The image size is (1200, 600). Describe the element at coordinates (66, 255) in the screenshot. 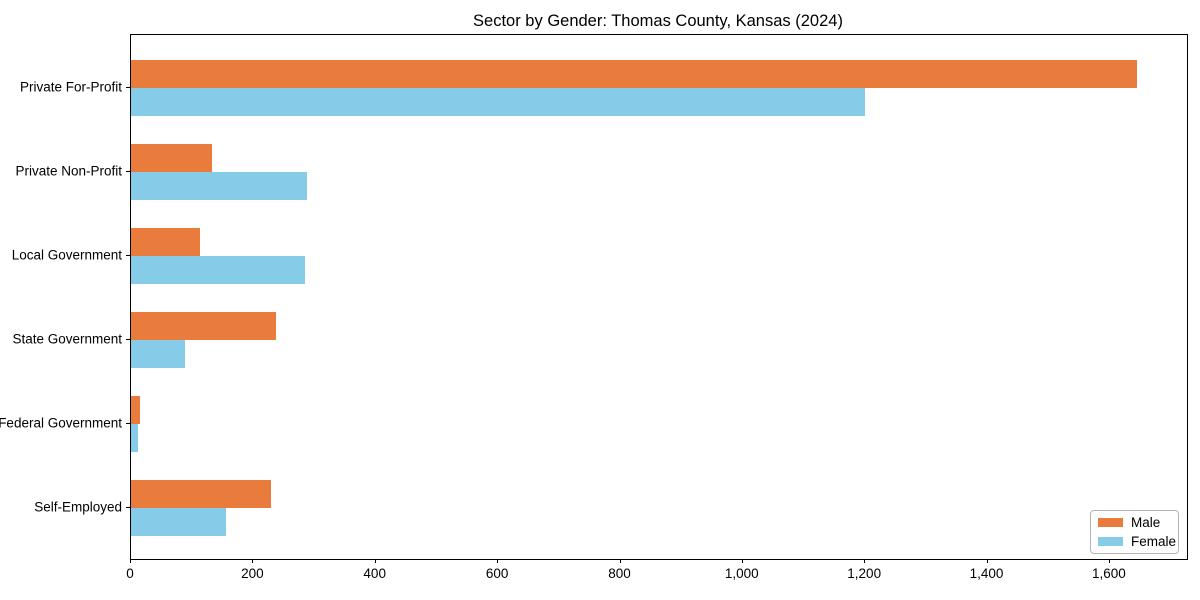

I see `y-tick-label: Local Government` at that location.